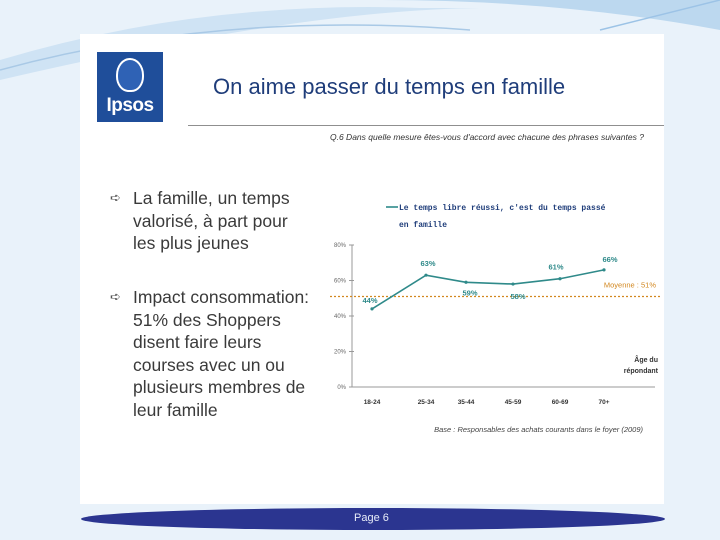  Describe the element at coordinates (466, 402) in the screenshot. I see `x-tick-label: 35-44` at that location.